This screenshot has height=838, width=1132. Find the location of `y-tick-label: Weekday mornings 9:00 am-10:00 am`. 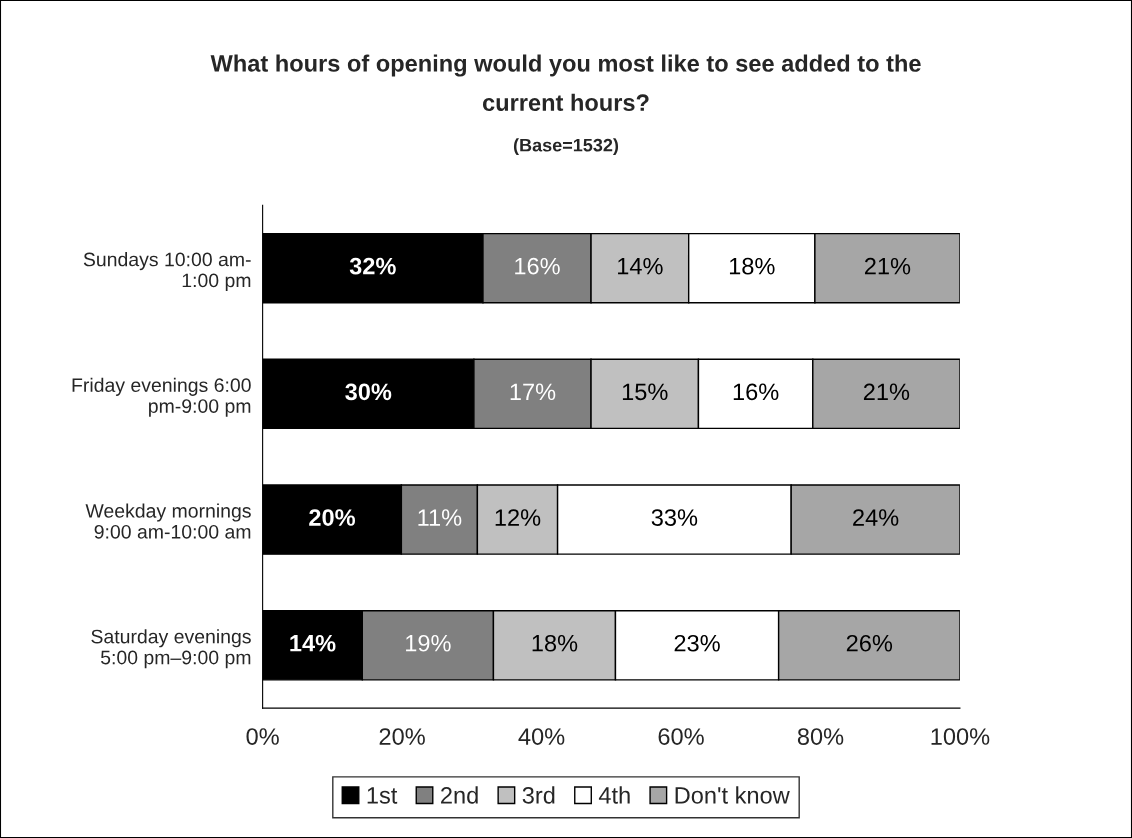

y-tick-label: Weekday mornings 9:00 am-10:00 am is located at coordinates (168, 521).